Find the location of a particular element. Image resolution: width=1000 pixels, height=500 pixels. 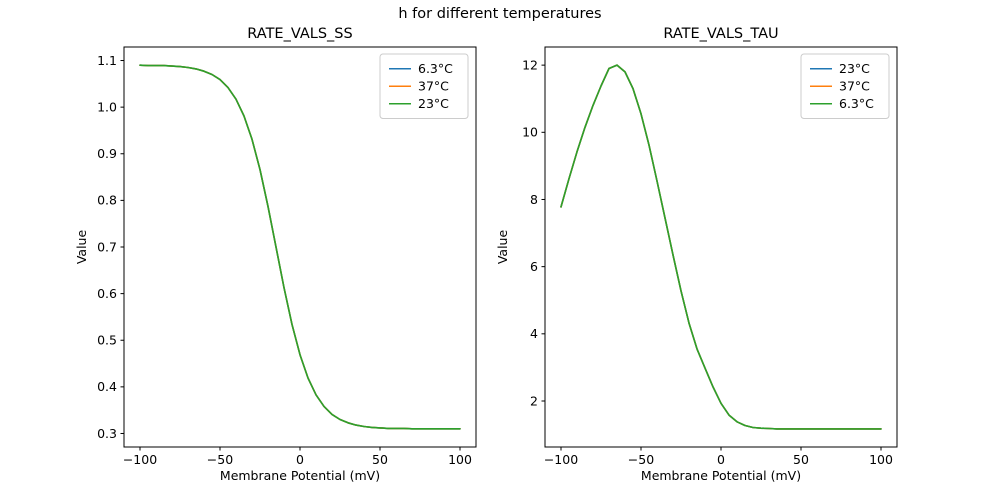

y-axis: 2 4 6 8 10 12 Value is located at coordinates (520, 232).